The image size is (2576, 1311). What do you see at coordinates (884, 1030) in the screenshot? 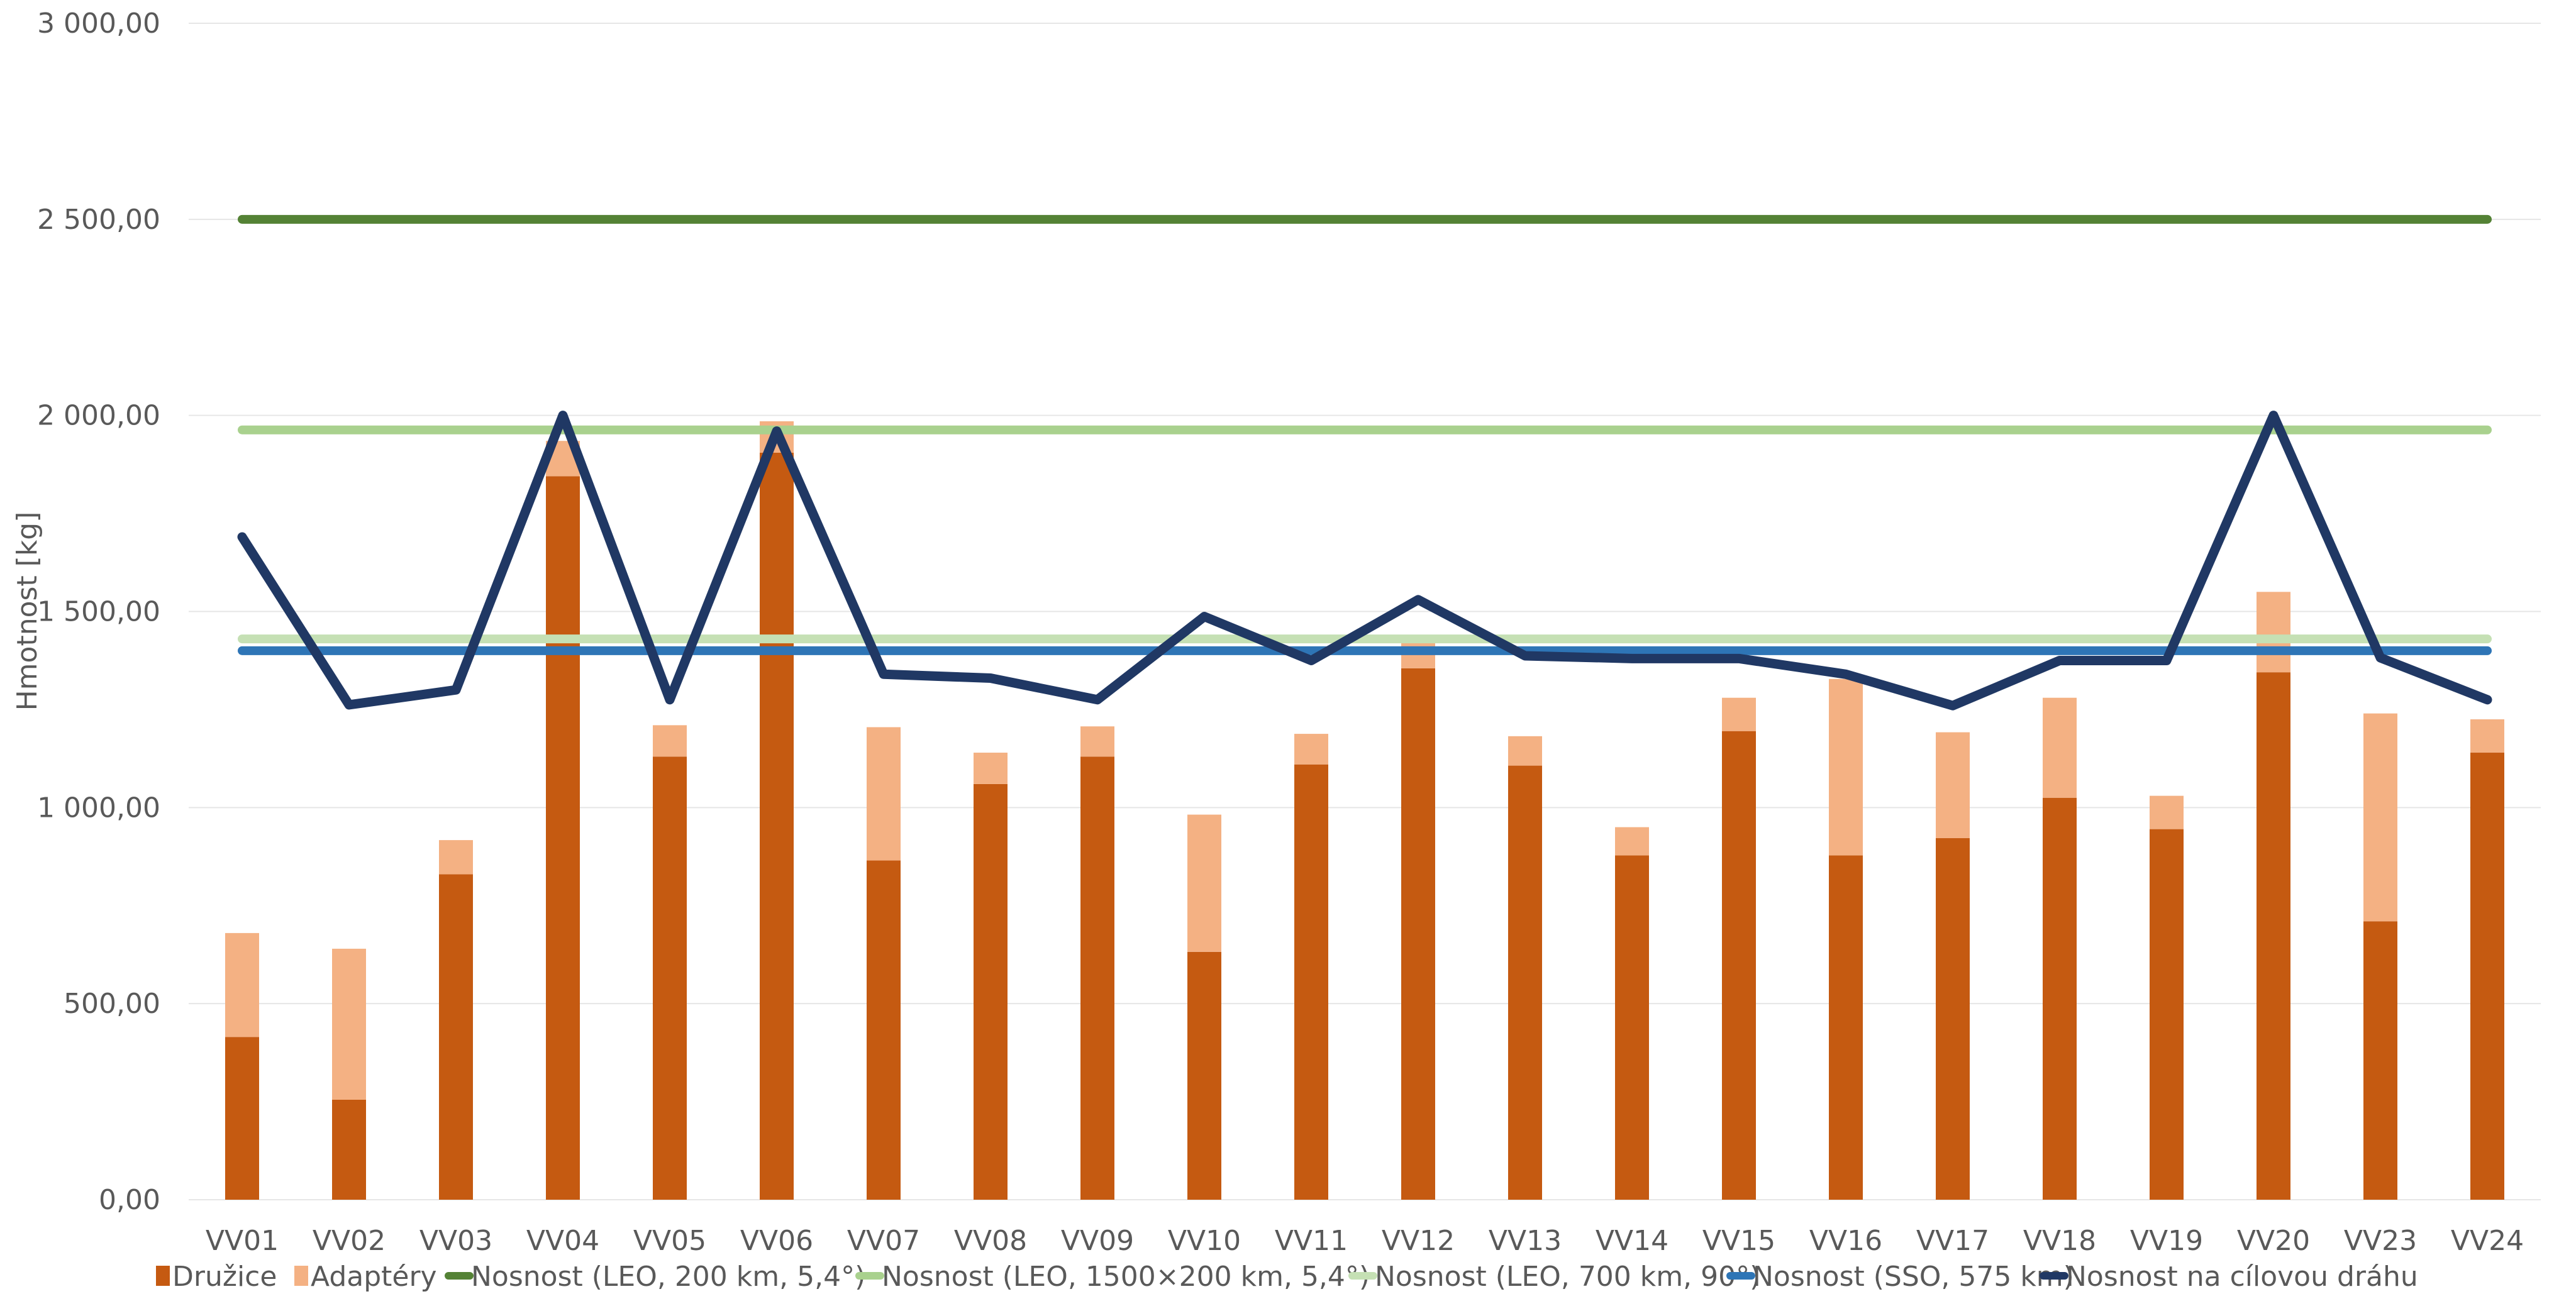
I see `bar-dru-ice-vv07` at bounding box center [884, 1030].